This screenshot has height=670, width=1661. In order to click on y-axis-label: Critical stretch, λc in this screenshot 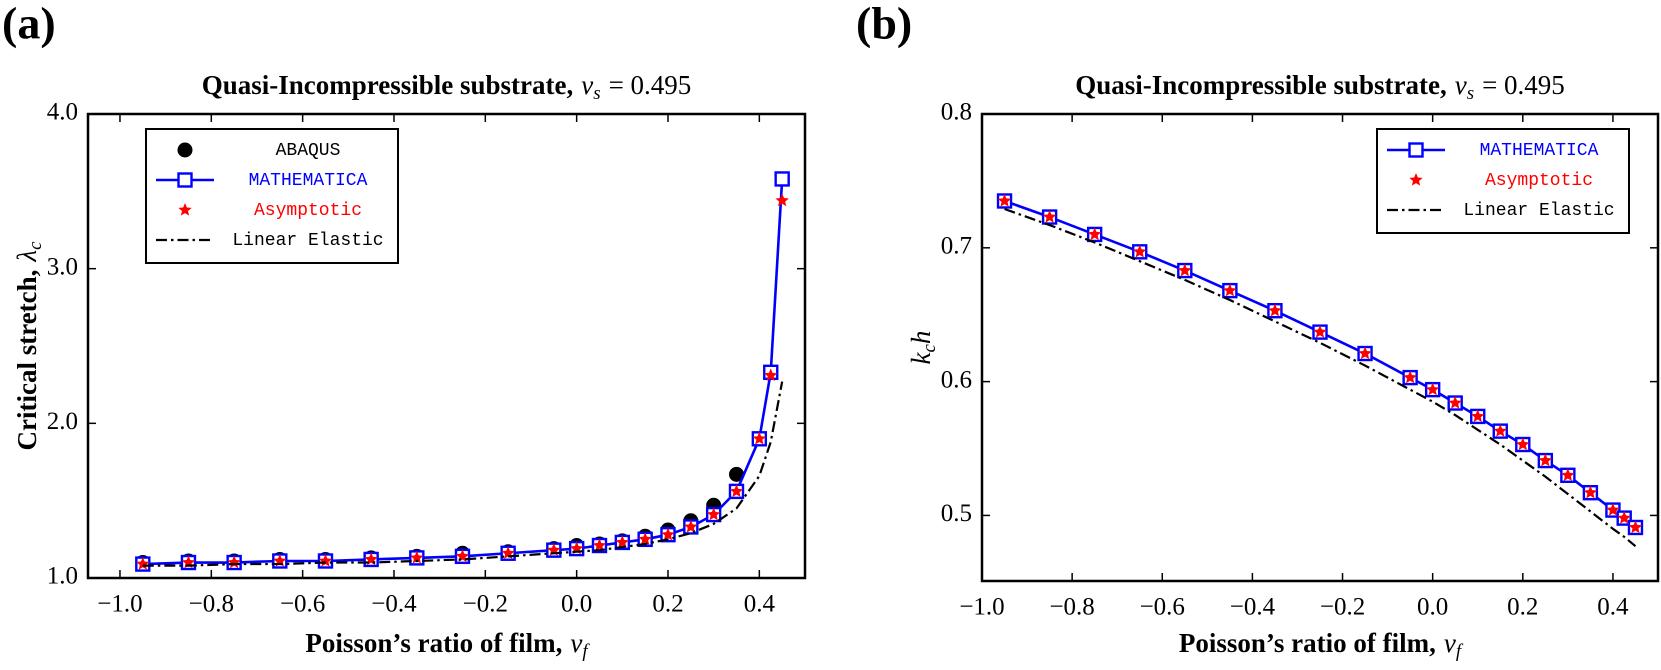, I will do `click(29, 346)`.